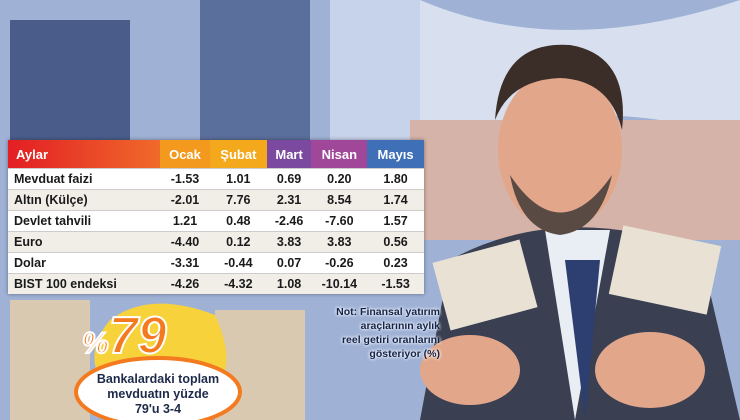 The width and height of the screenshot is (740, 420). Describe the element at coordinates (339, 179) in the screenshot. I see `value-cell: 0.20` at that location.